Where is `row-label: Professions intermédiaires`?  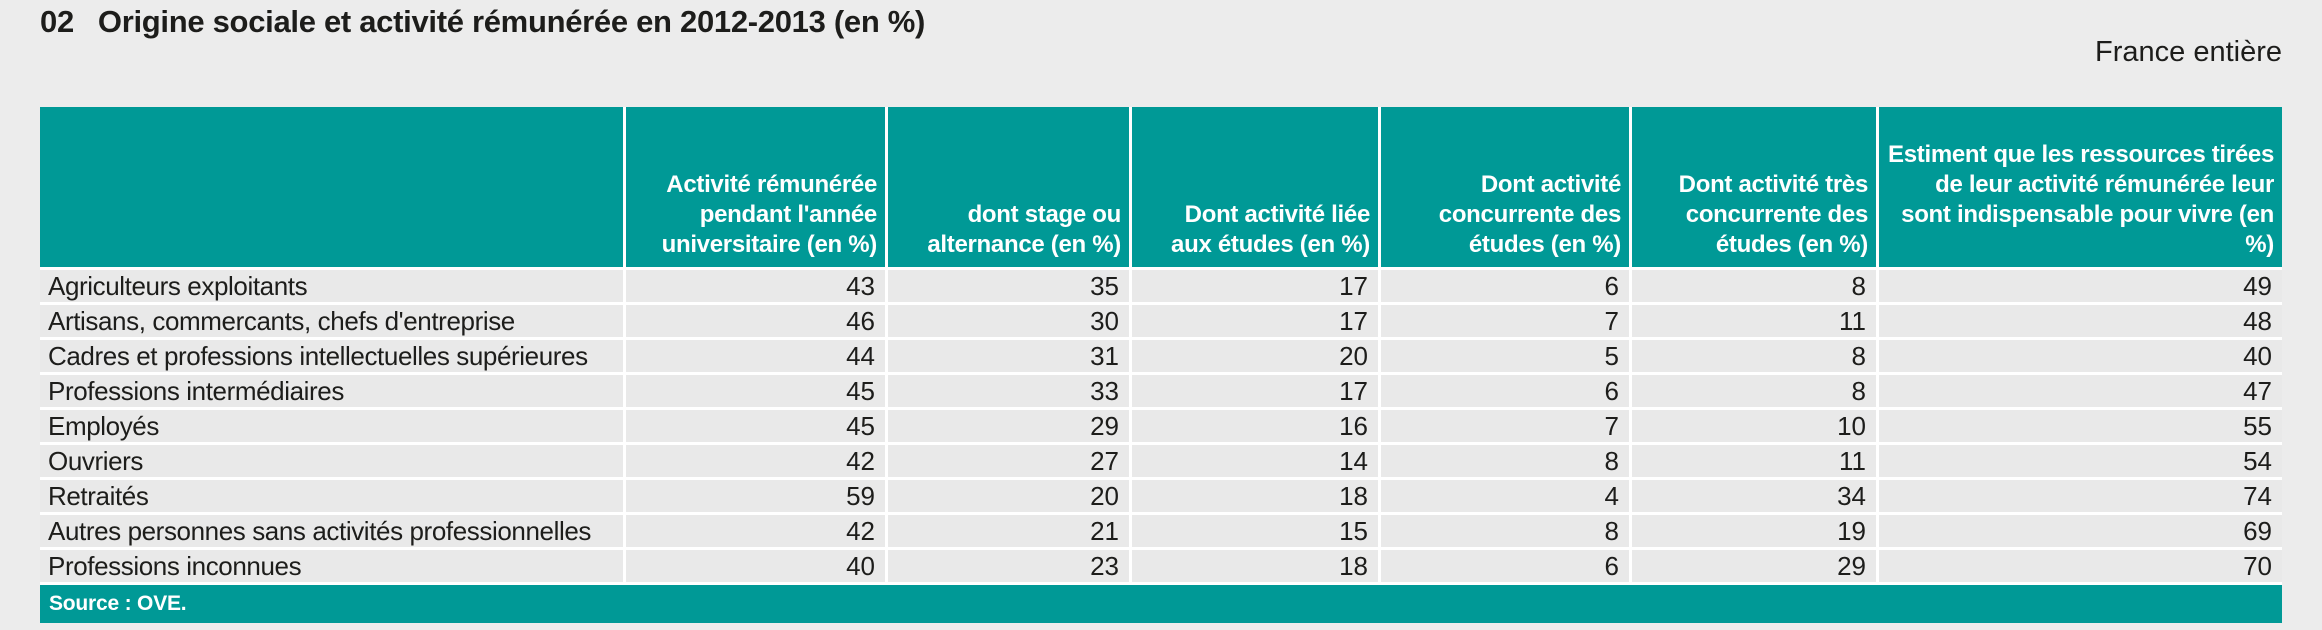 row-label: Professions intermédiaires is located at coordinates (331, 391).